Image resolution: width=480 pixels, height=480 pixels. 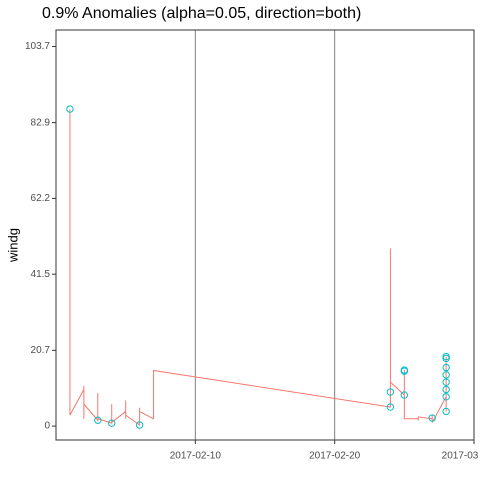 What do you see at coordinates (41, 350) in the screenshot?
I see `y-tick-label: 20.7` at bounding box center [41, 350].